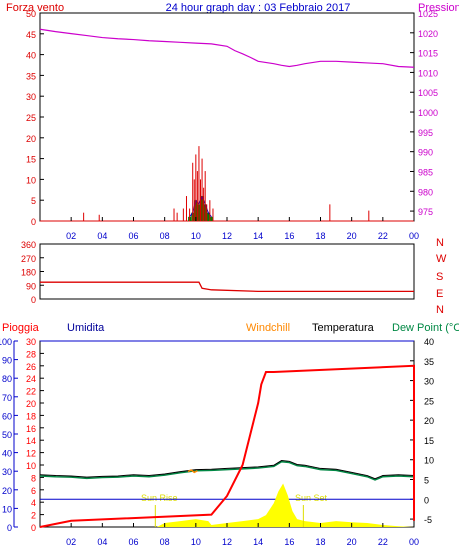 Image resolution: width=459 pixels, height=555 pixels. I want to click on p3-x-tick-label: 02, so click(71, 542).